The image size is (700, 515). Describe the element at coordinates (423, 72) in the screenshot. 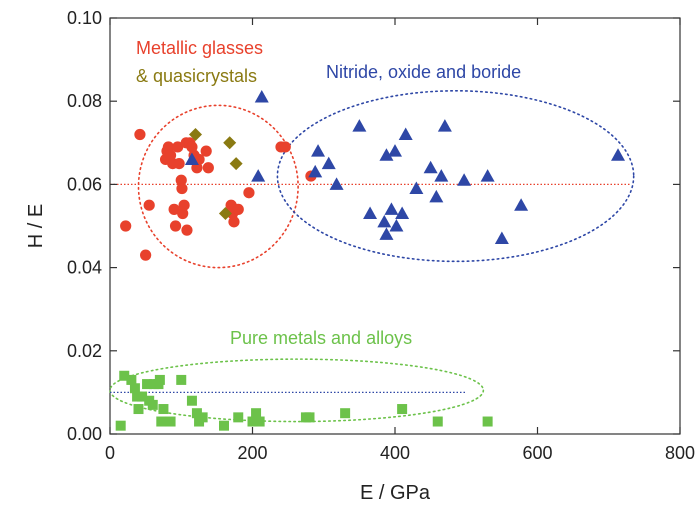

I see `annotation-nitride: Nitride, oxide and boride` at that location.